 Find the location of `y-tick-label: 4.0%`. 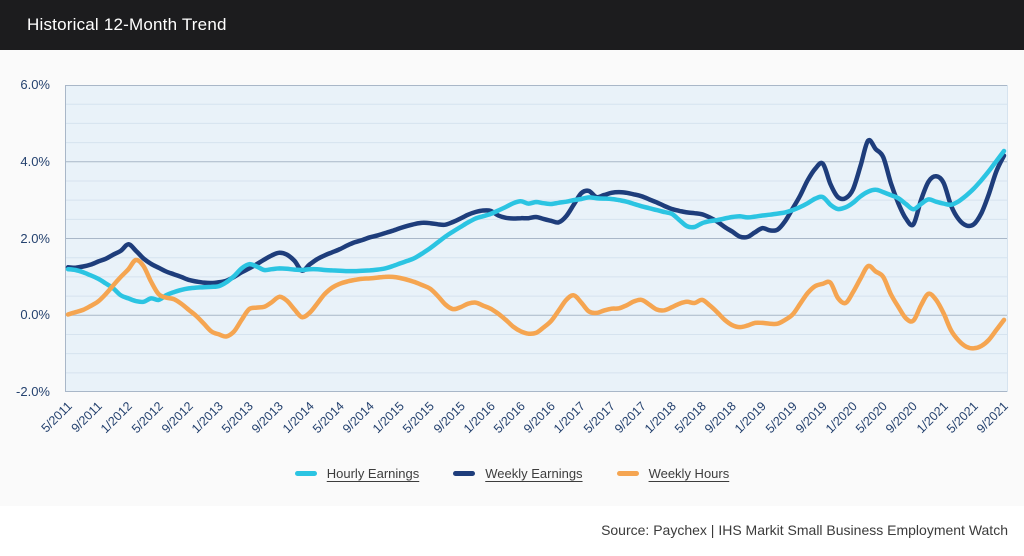

y-tick-label: 4.0% is located at coordinates (35, 161).